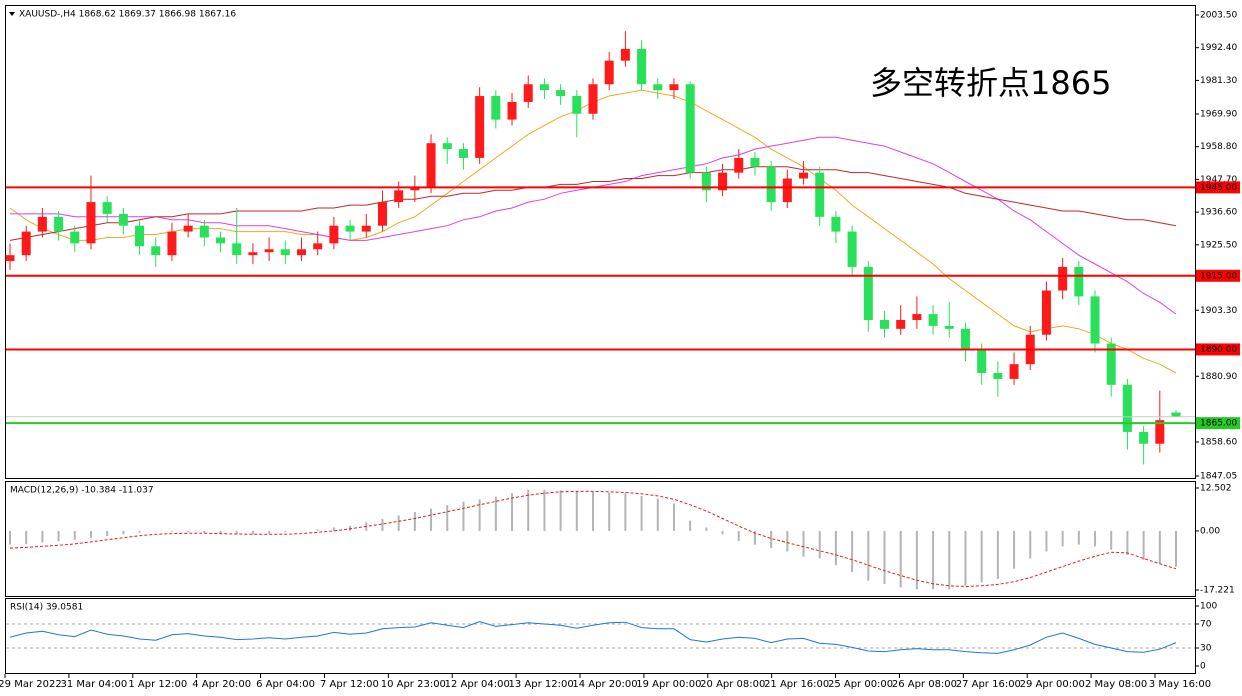  Describe the element at coordinates (1217, 591) in the screenshot. I see `y-tick-label: -17.221` at that location.